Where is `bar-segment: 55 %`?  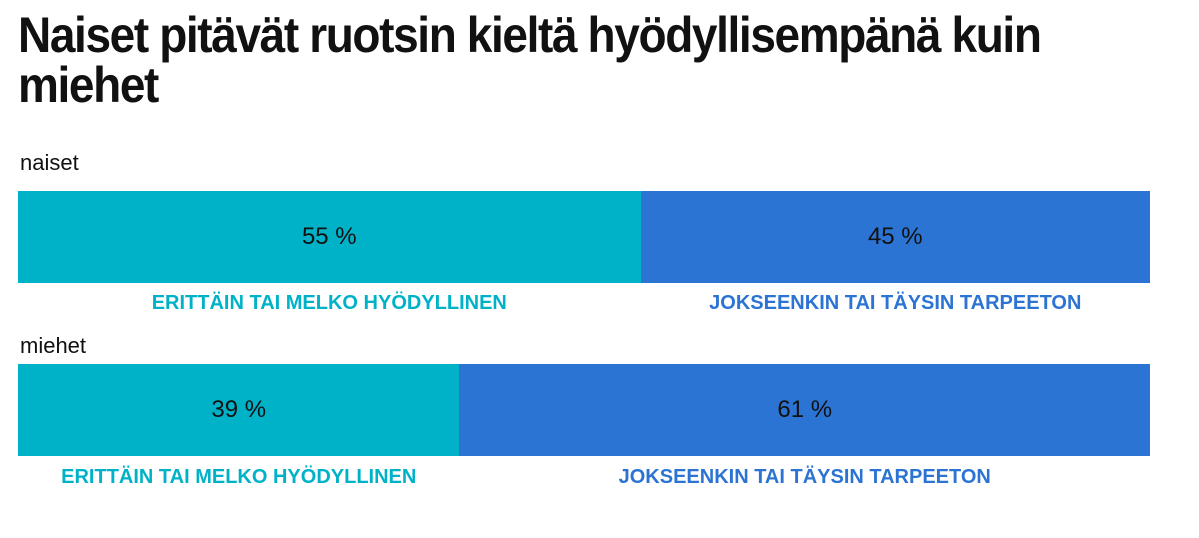
bar-segment: 55 % is located at coordinates (329, 237).